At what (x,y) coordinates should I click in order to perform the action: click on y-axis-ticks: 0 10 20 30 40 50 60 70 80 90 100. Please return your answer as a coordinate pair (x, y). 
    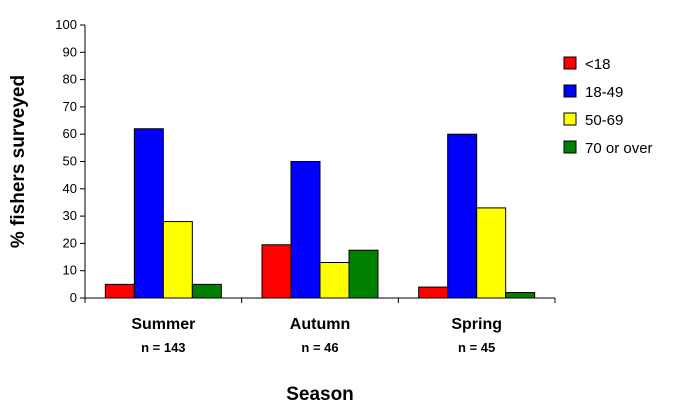
    Looking at the image, I should click on (70, 161).